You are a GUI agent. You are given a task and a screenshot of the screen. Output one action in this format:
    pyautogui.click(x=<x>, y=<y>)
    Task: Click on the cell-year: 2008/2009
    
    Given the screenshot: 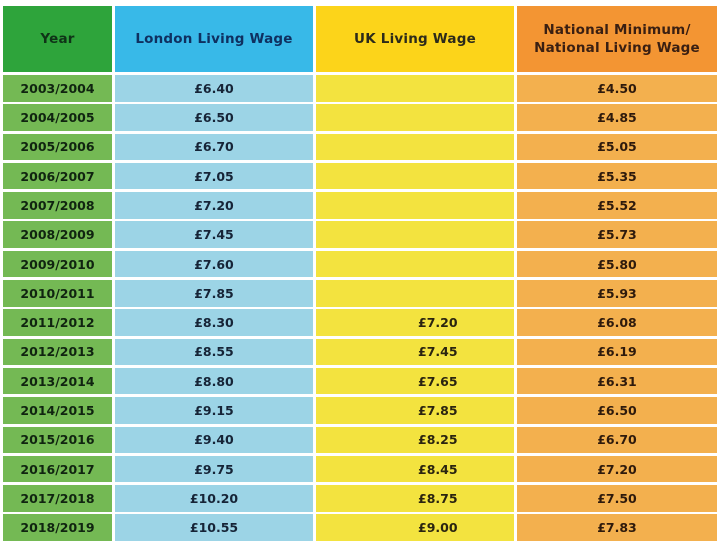 What is the action you would take?
    pyautogui.click(x=57, y=234)
    